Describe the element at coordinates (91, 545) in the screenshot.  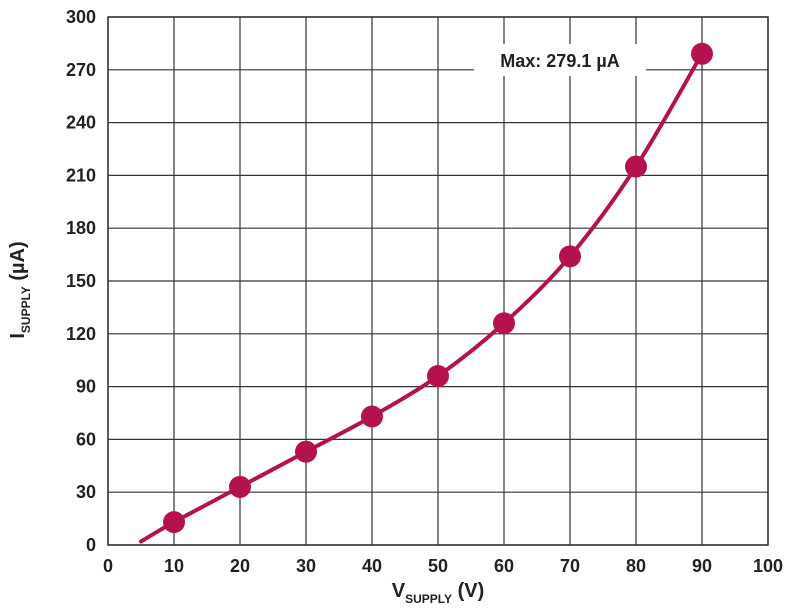
I see `y-tick-label: 0` at that location.